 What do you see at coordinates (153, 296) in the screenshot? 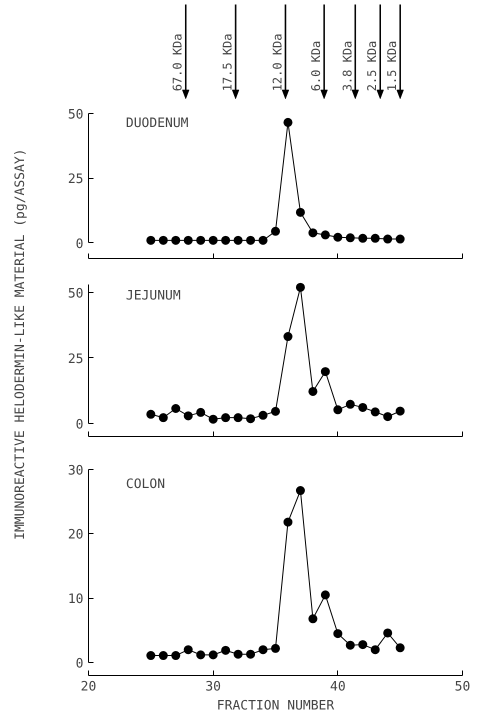
I see `chart-title: JEJUNUM` at bounding box center [153, 296].